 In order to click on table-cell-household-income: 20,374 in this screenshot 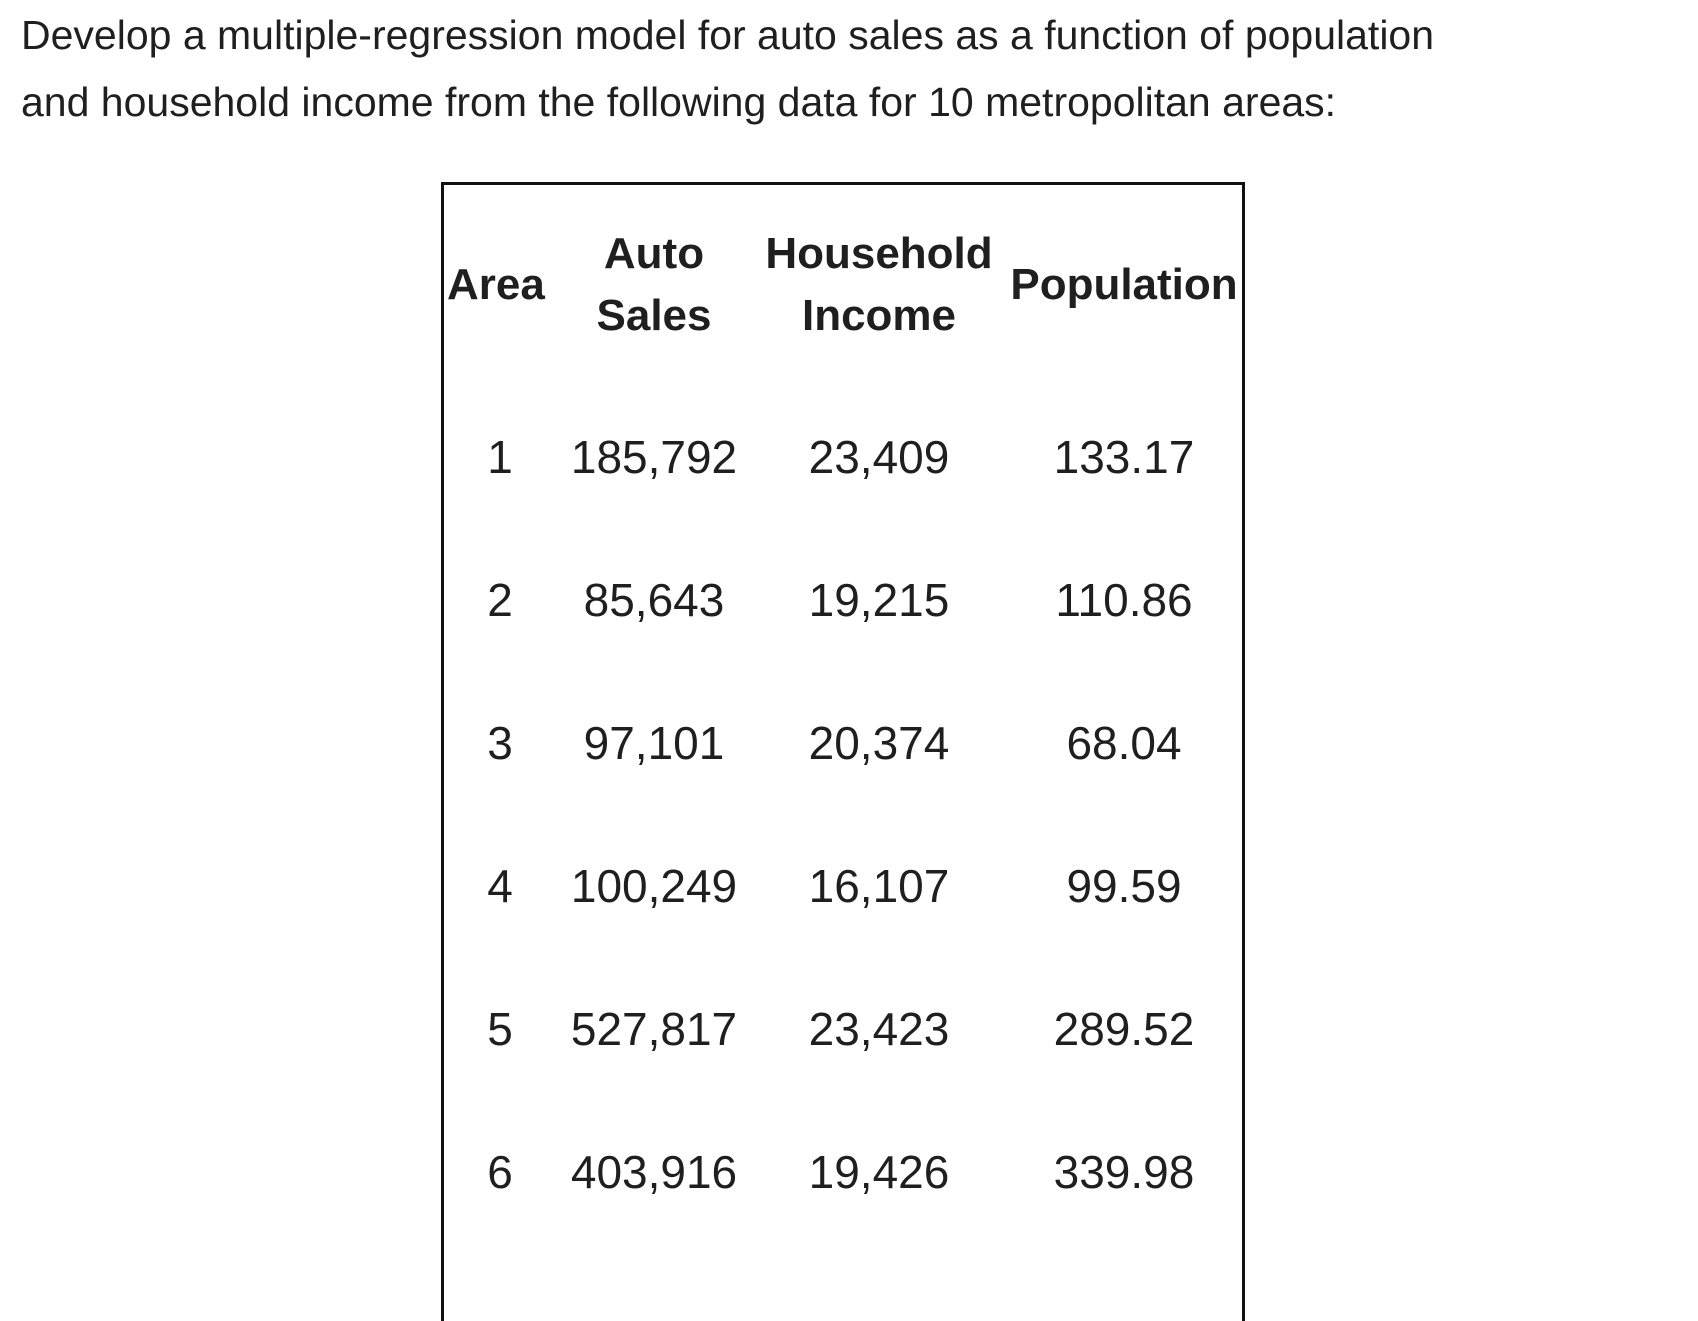, I will do `click(879, 742)`.